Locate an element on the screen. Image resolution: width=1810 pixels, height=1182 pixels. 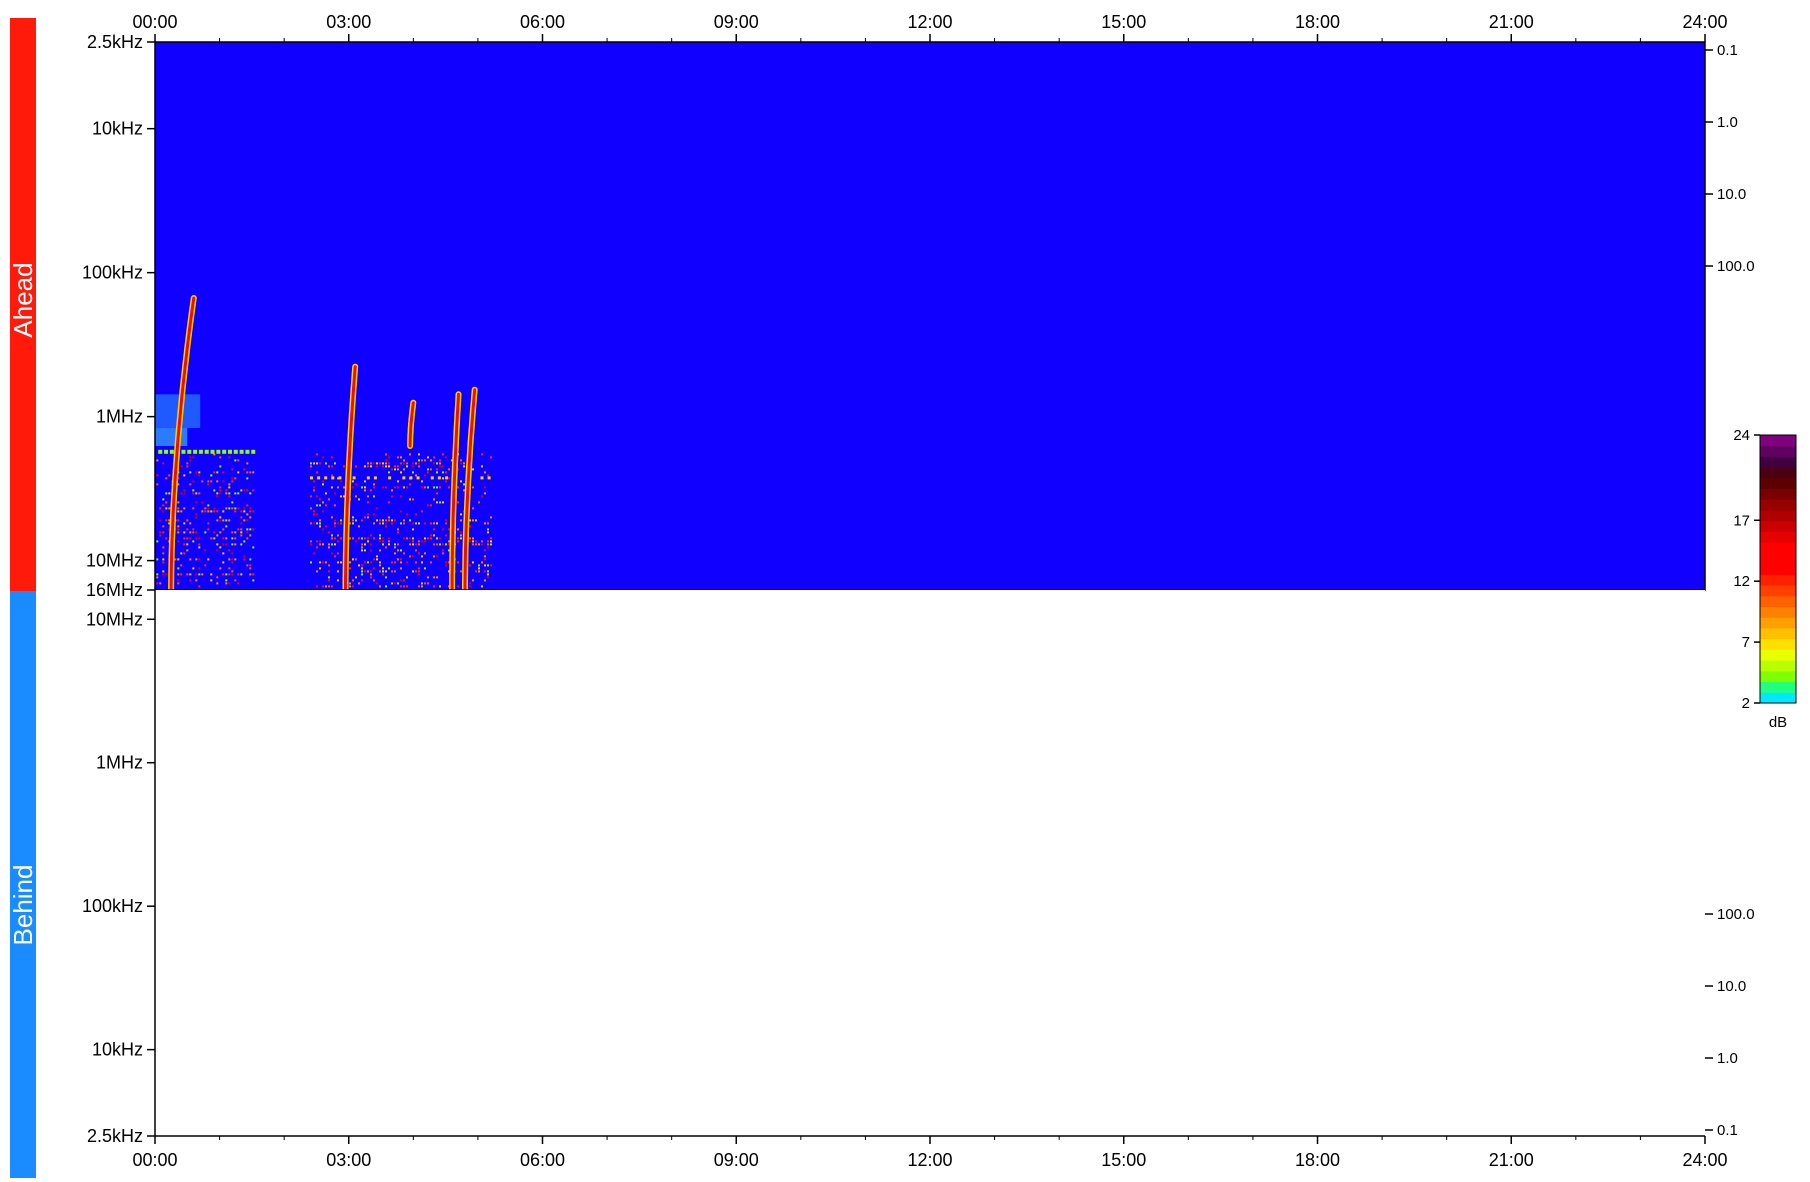
ahead-y-tick-label: 10MHz is located at coordinates (114, 561).